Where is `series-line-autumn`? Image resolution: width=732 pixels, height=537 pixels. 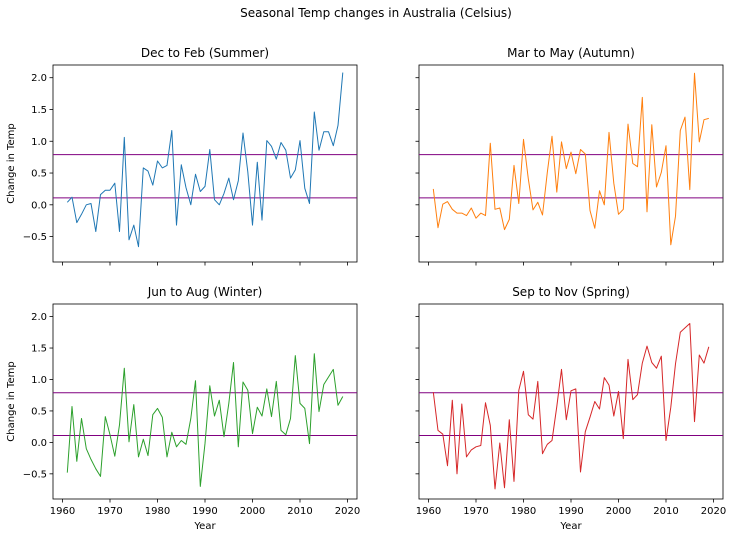 series-line-autumn is located at coordinates (570, 159).